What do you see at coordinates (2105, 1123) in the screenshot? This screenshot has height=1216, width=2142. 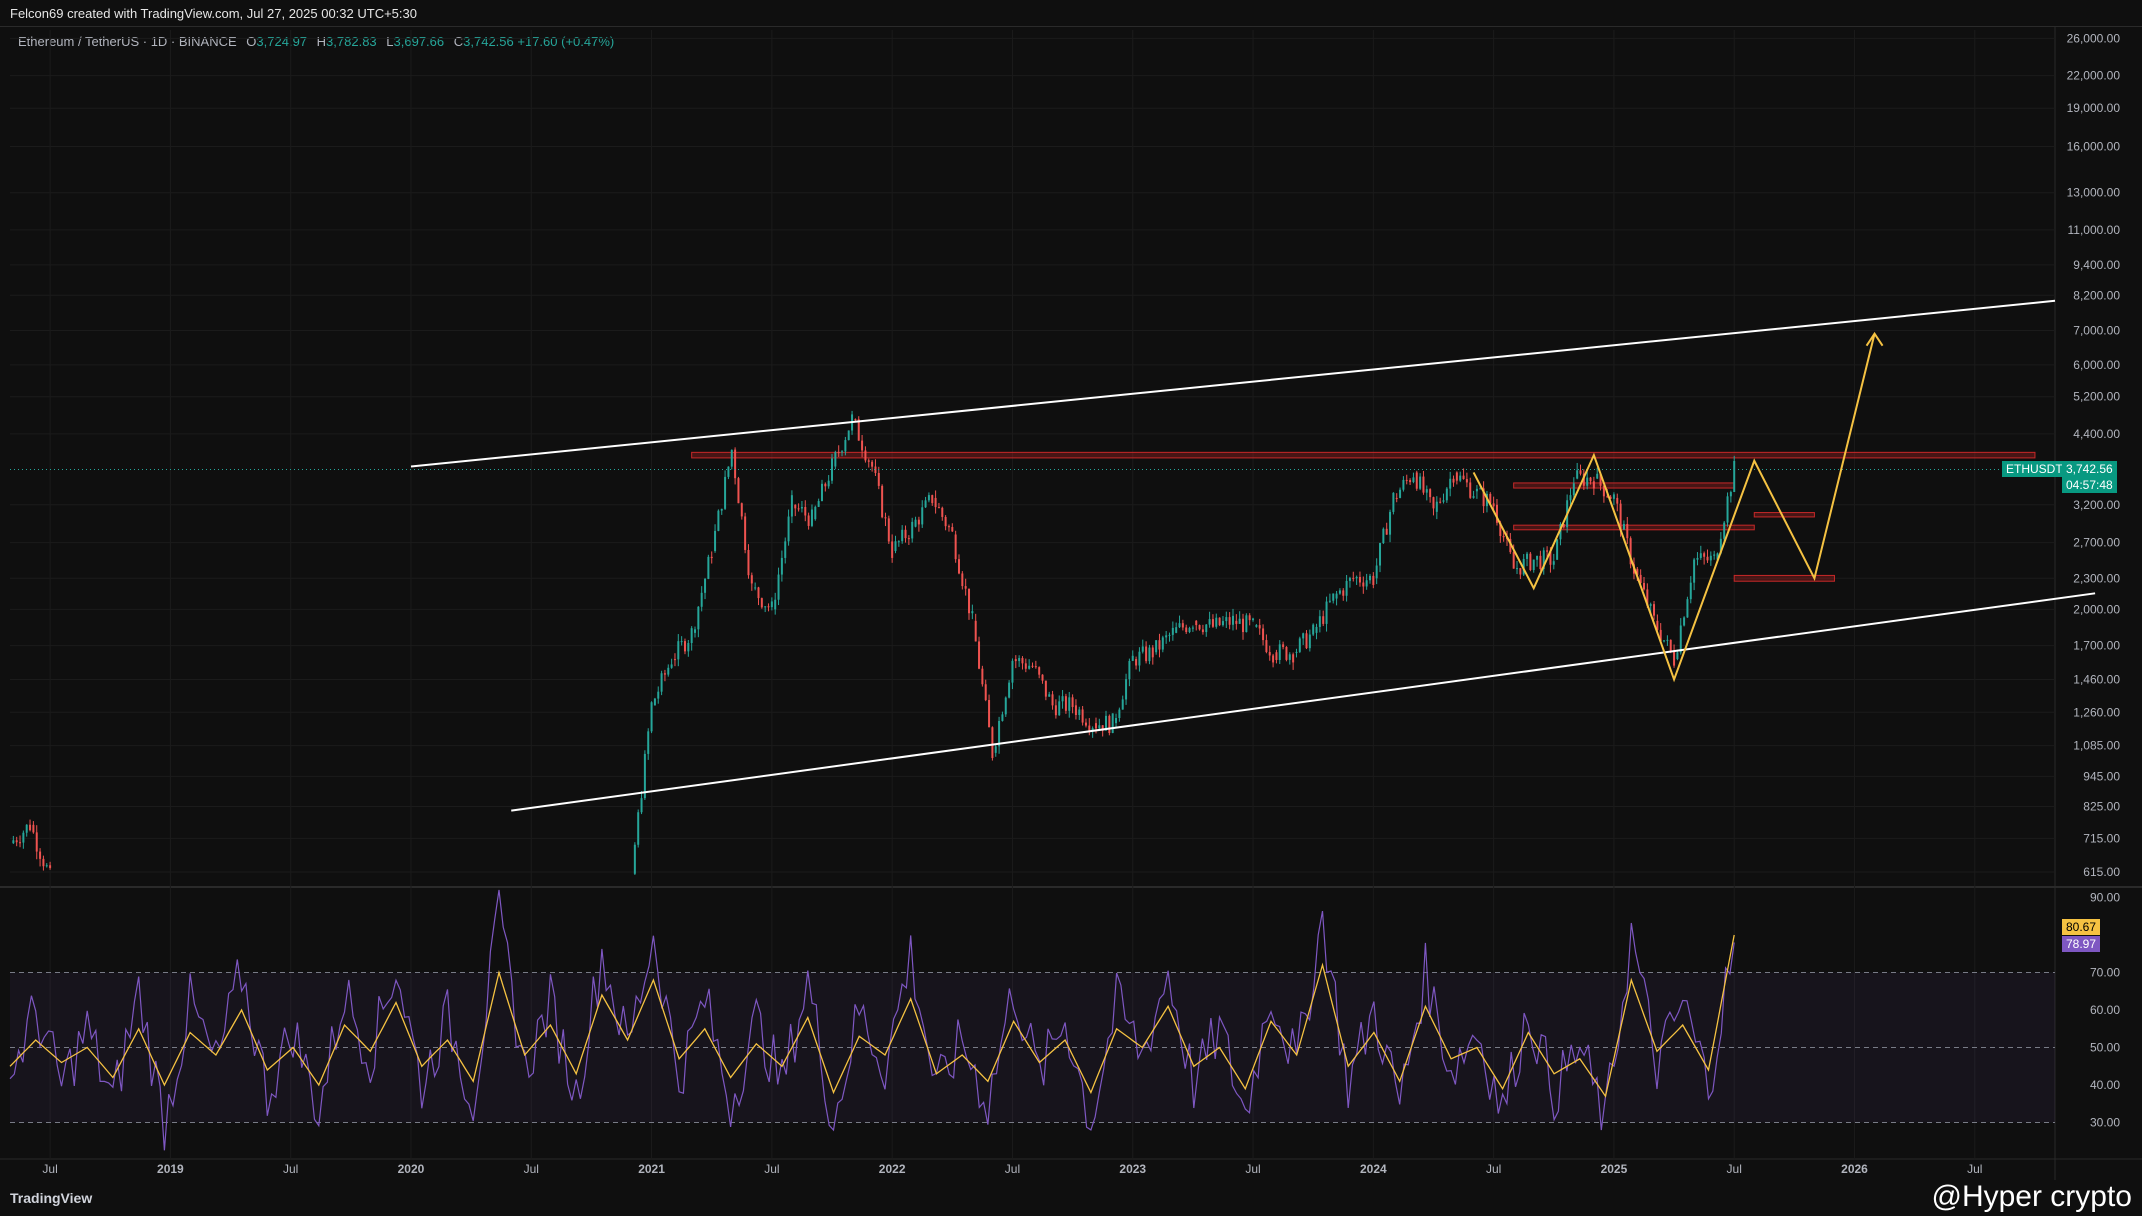 I see `rsi-tick-label: 30.00` at bounding box center [2105, 1123].